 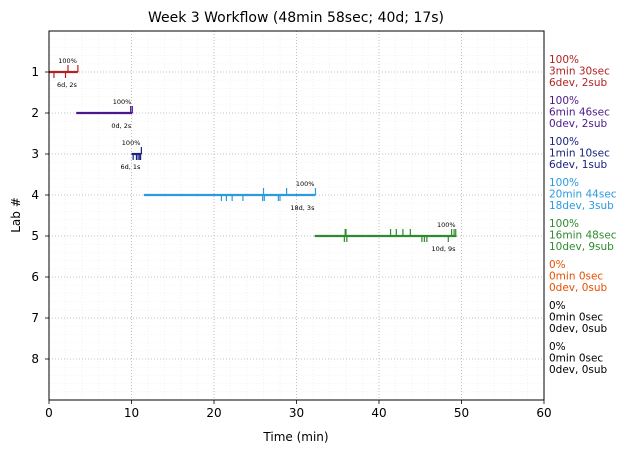 What do you see at coordinates (49, 413) in the screenshot?
I see `x-tick-label: 0` at bounding box center [49, 413].